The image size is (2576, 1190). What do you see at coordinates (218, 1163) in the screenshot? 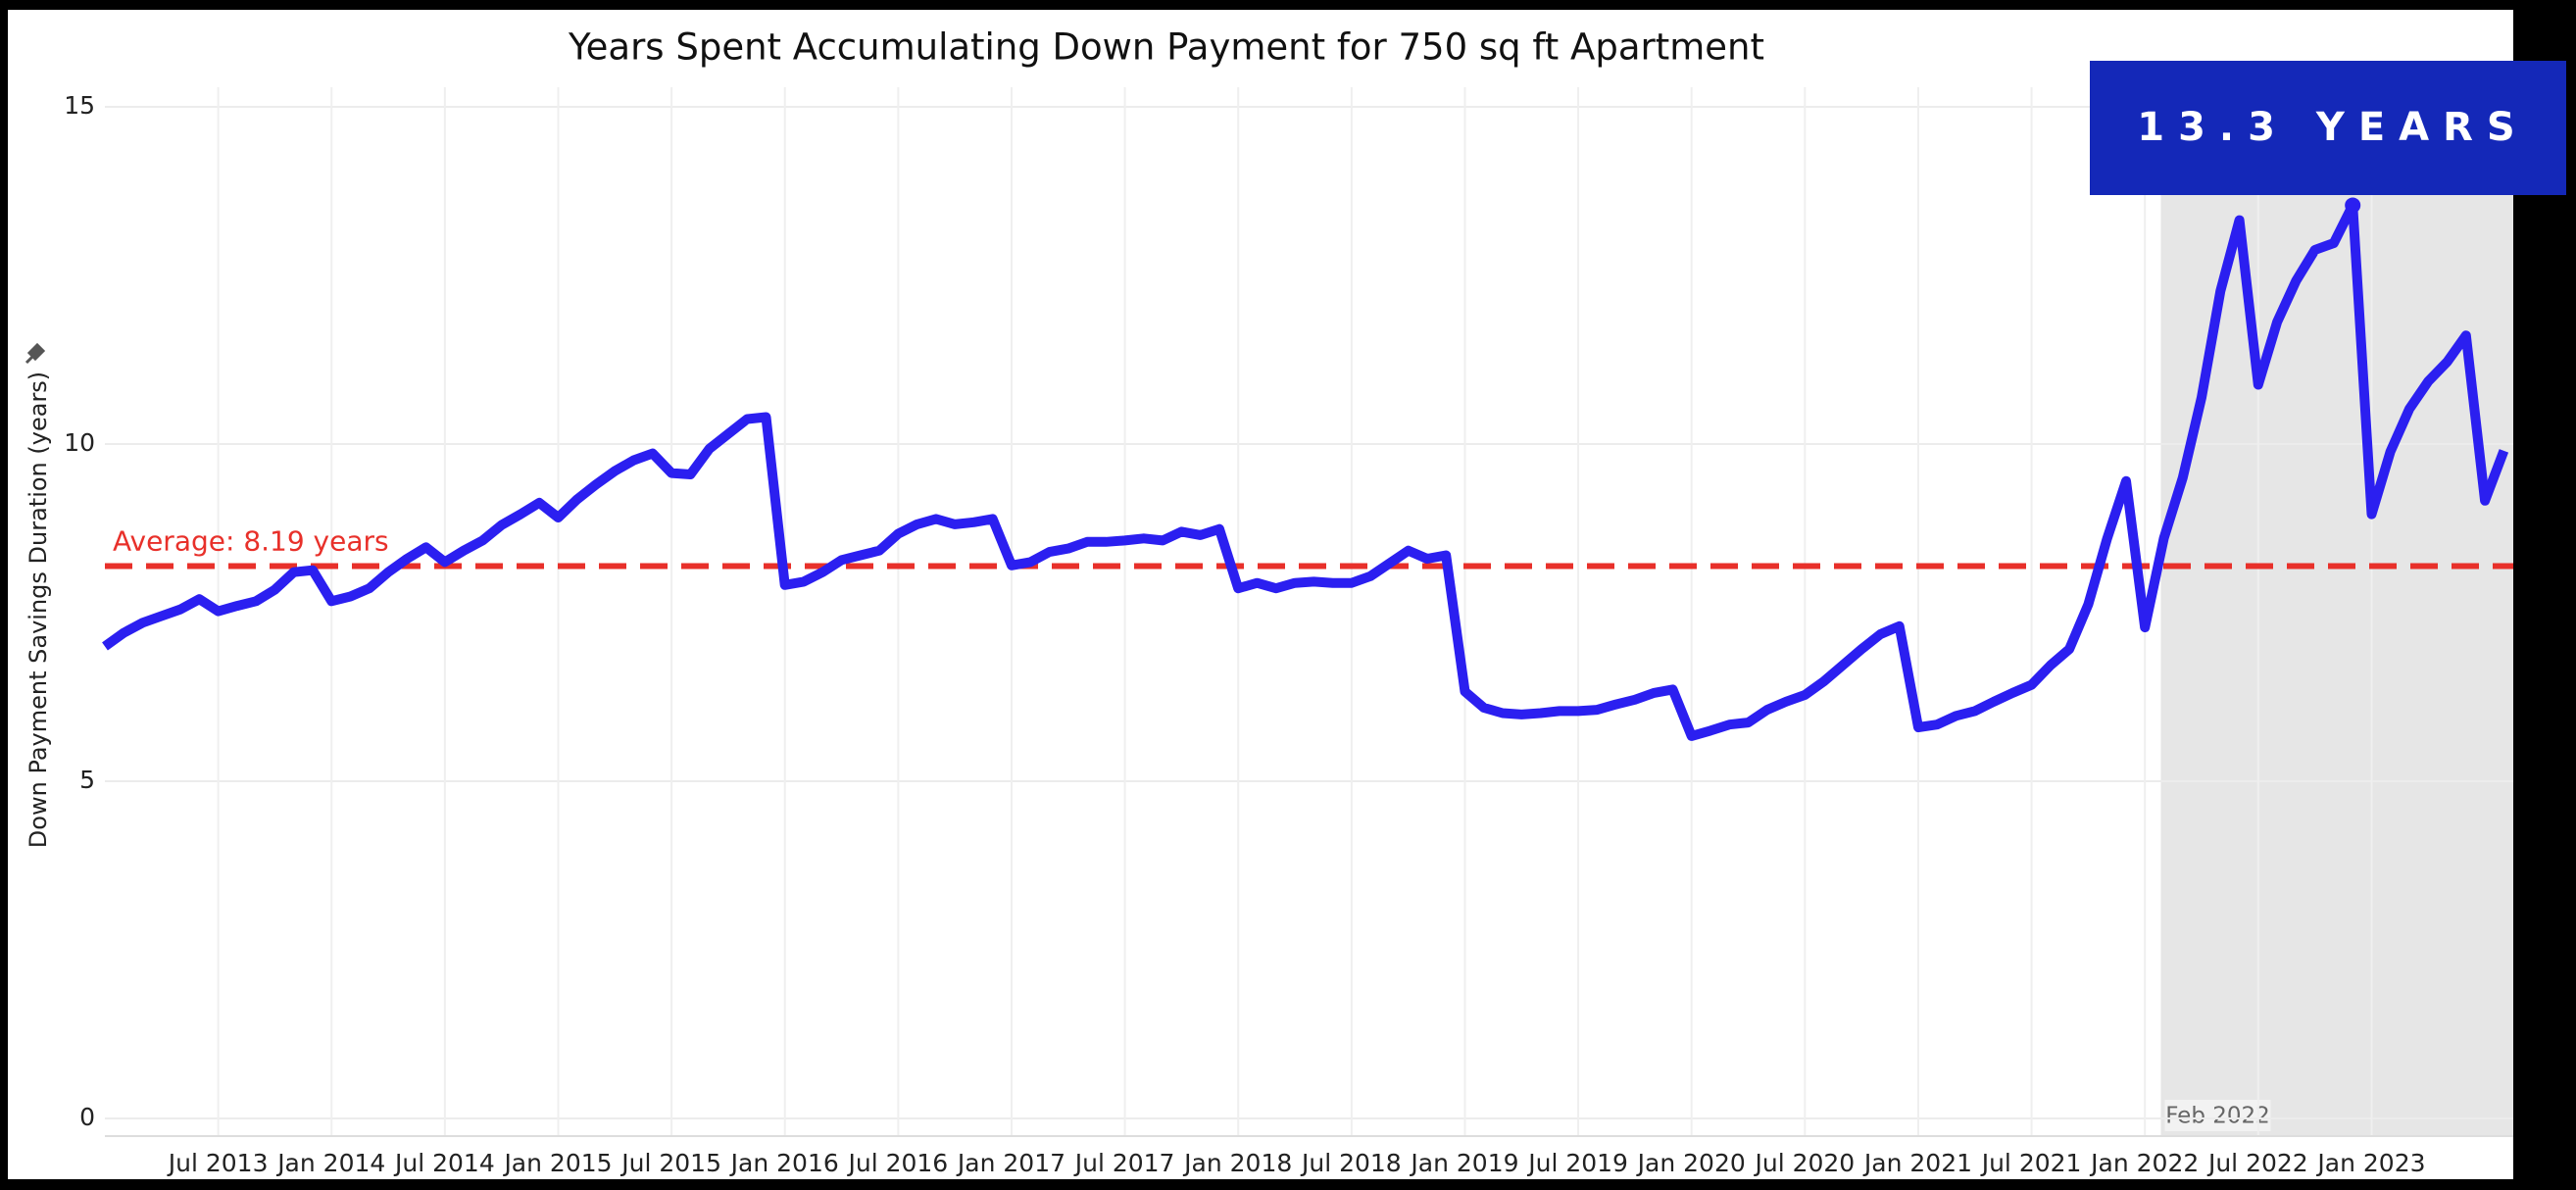
I see `x-tick-label: Jul 2013` at bounding box center [218, 1163].